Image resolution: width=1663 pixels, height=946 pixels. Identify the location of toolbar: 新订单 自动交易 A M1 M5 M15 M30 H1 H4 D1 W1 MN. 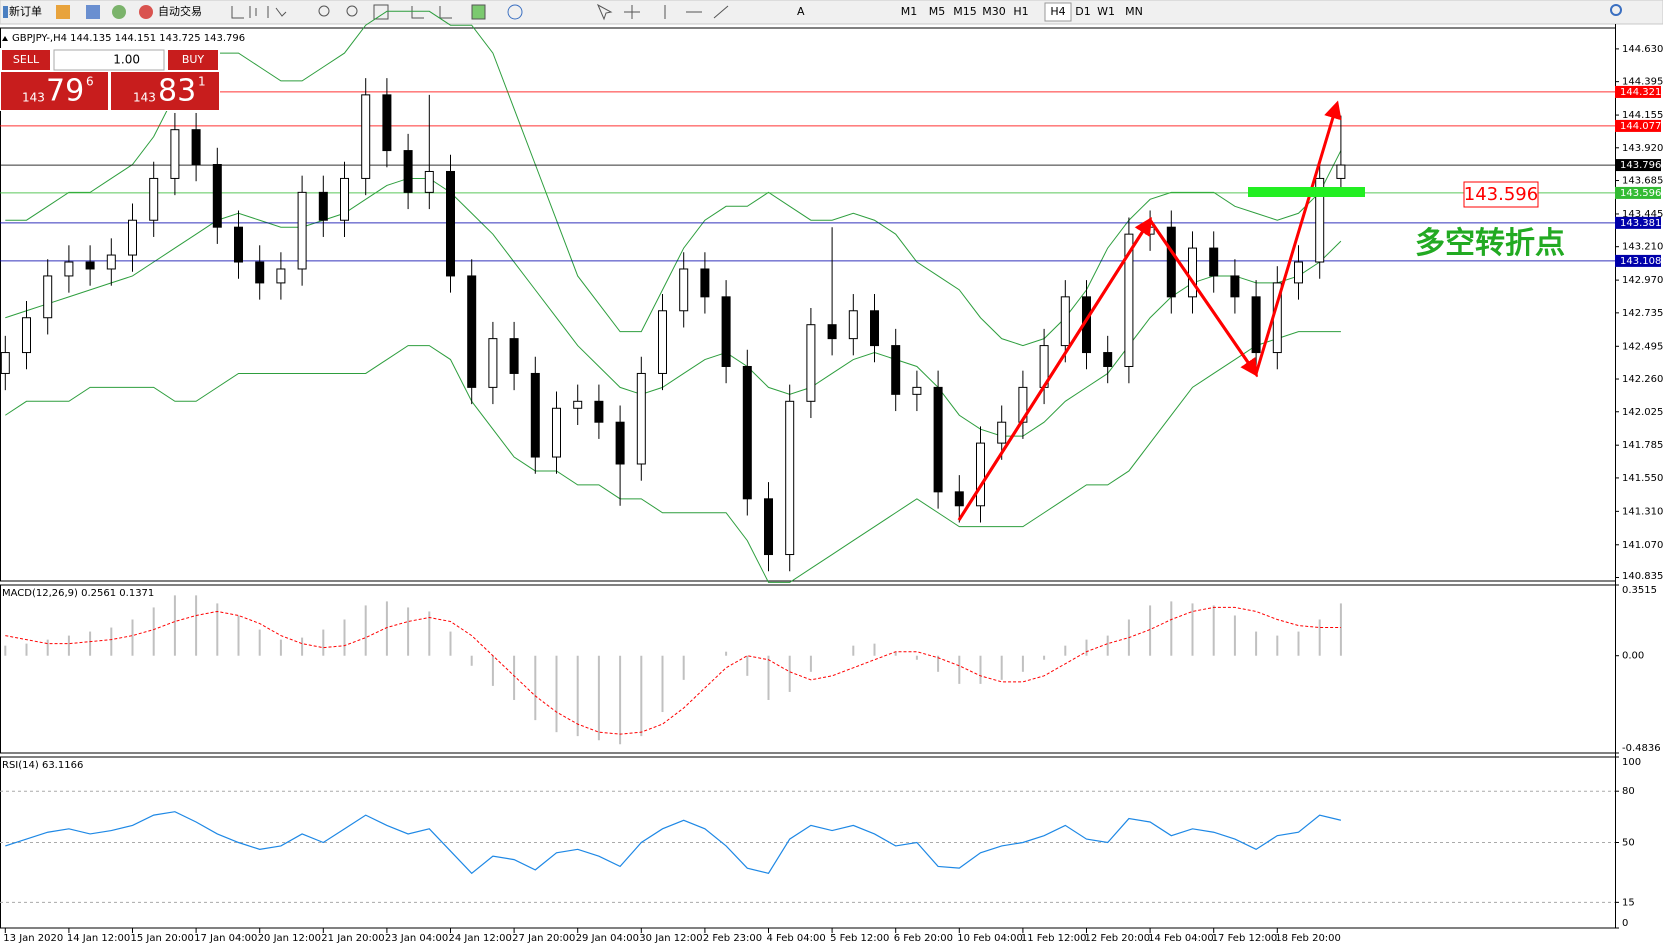
(831, 12).